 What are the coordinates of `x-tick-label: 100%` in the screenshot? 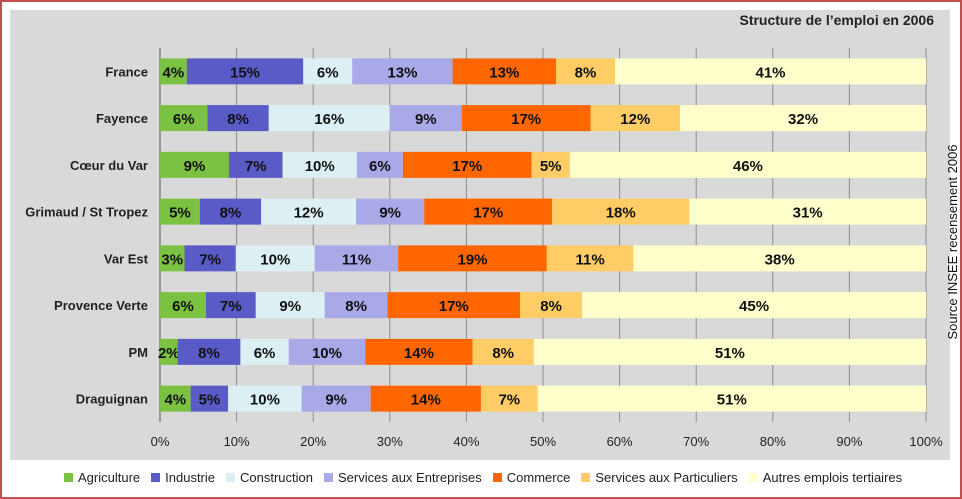 It's located at (926, 441).